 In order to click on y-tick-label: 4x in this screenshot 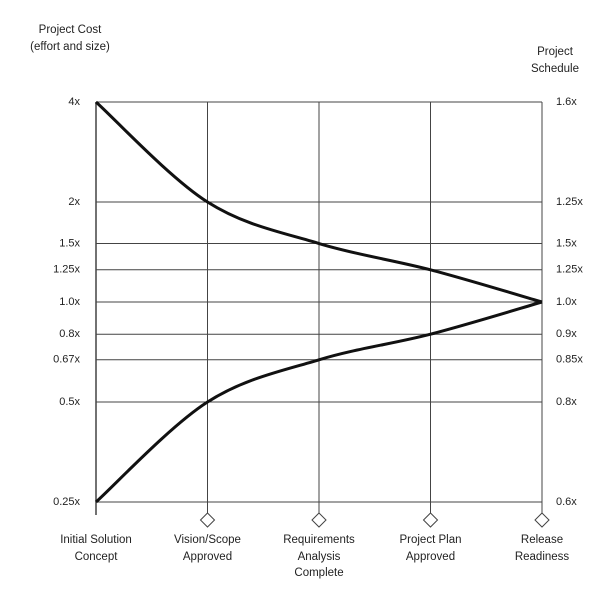, I will do `click(74, 102)`.